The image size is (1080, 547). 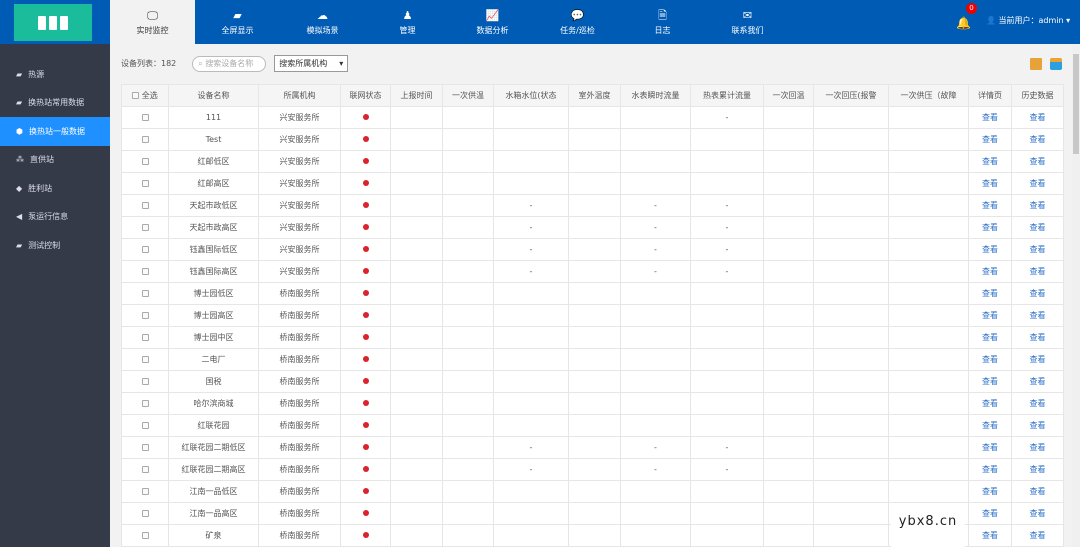 What do you see at coordinates (928, 95) in the screenshot?
I see `column-header: 一次供压（故障` at bounding box center [928, 95].